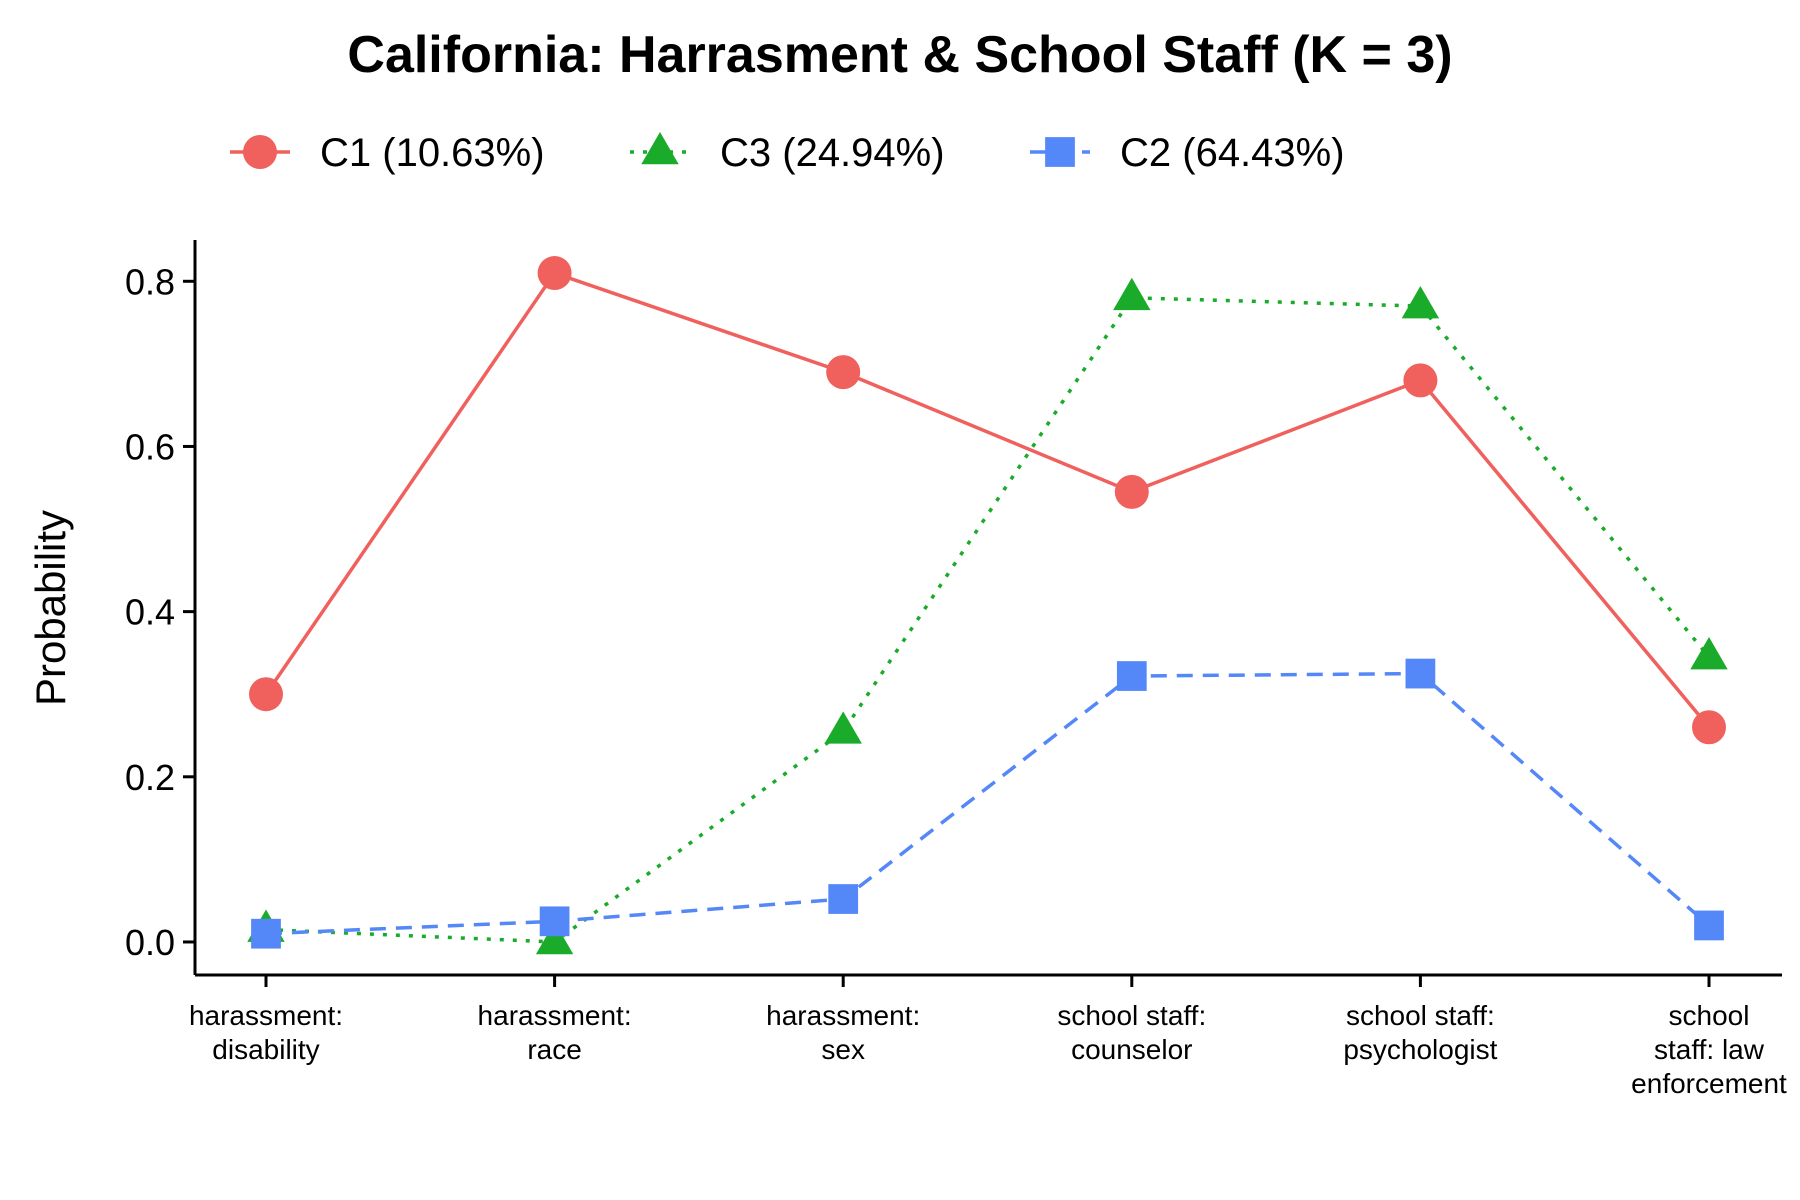 The width and height of the screenshot is (1800, 1200). What do you see at coordinates (150, 777) in the screenshot?
I see `y-tick-label: 0.2` at bounding box center [150, 777].